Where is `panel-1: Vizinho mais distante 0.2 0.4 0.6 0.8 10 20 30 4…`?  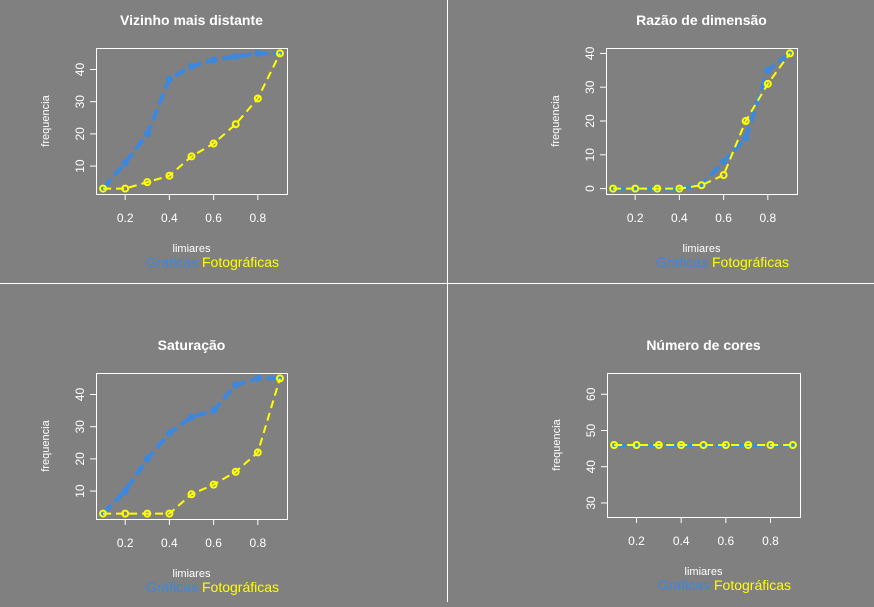 panel-1: Vizinho mais distante 0.2 0.4 0.6 0.8 10 20 30 4… is located at coordinates (164, 141).